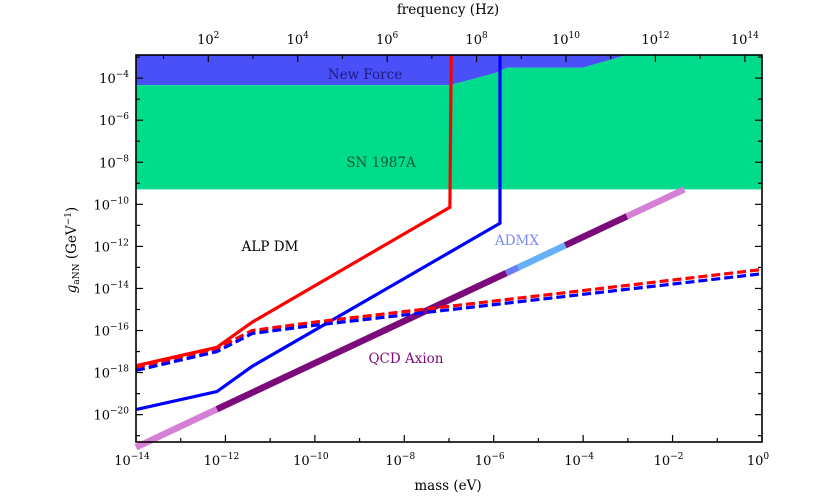 This screenshot has height=498, width=830. What do you see at coordinates (669, 460) in the screenshot?
I see `x-tick-label: 10⁻²` at bounding box center [669, 460].